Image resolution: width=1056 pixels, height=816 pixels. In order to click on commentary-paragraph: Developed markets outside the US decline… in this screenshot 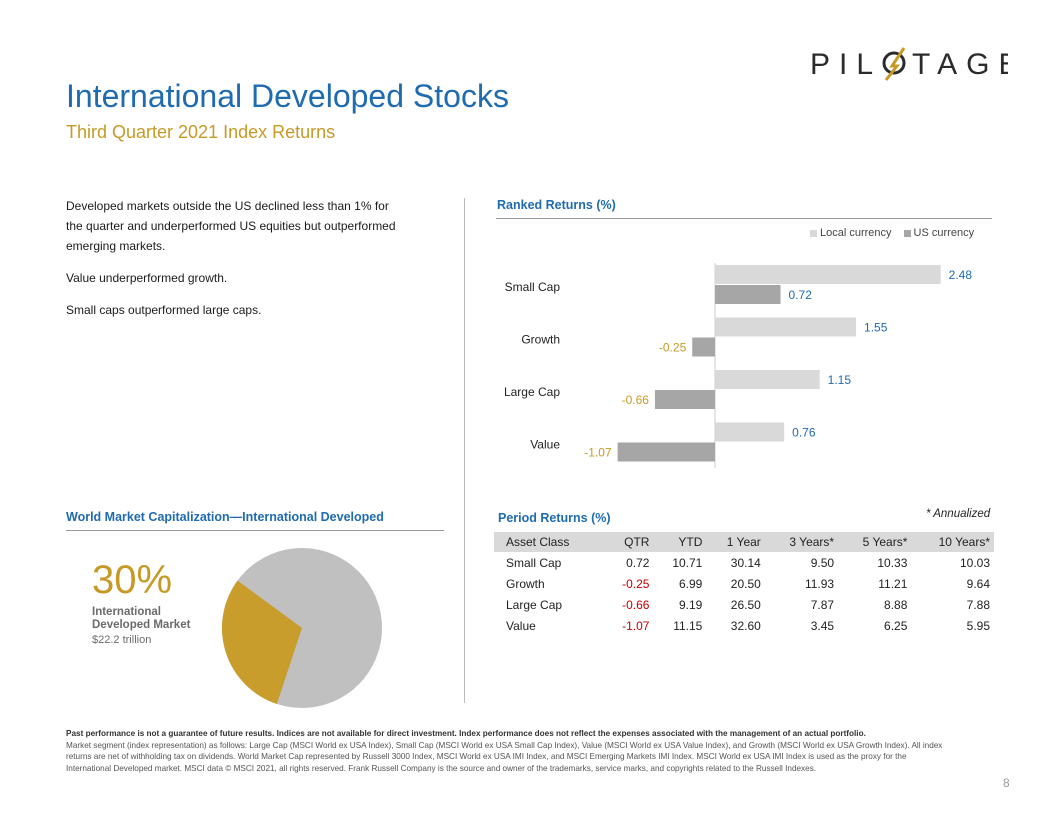, I will do `click(231, 226)`.